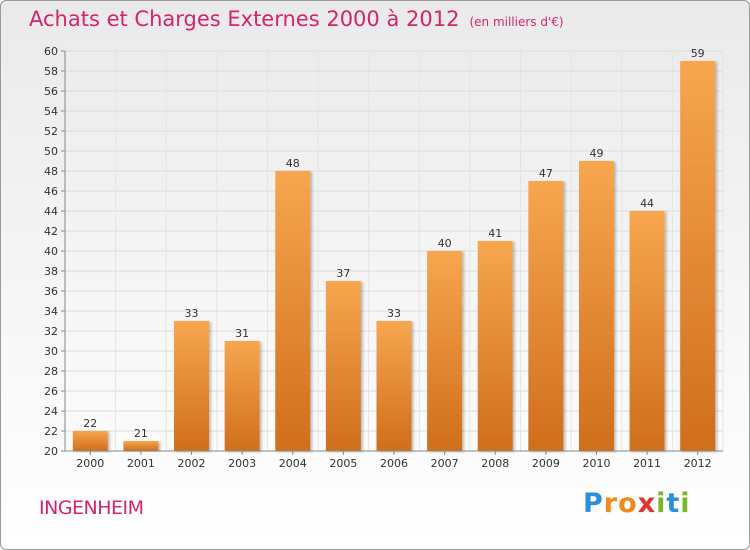 The width and height of the screenshot is (750, 550). I want to click on y-tick-label: 42, so click(51, 231).